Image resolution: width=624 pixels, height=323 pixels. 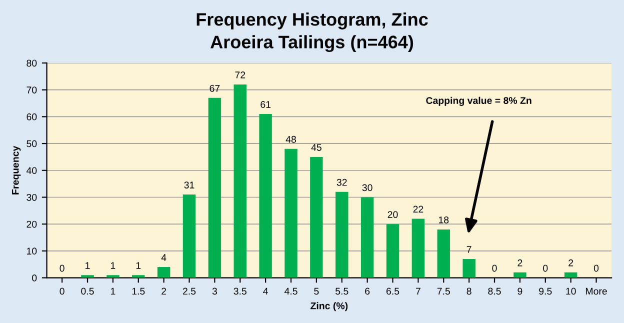 What do you see at coordinates (31, 90) in the screenshot?
I see `y-tick-label: 70` at bounding box center [31, 90].